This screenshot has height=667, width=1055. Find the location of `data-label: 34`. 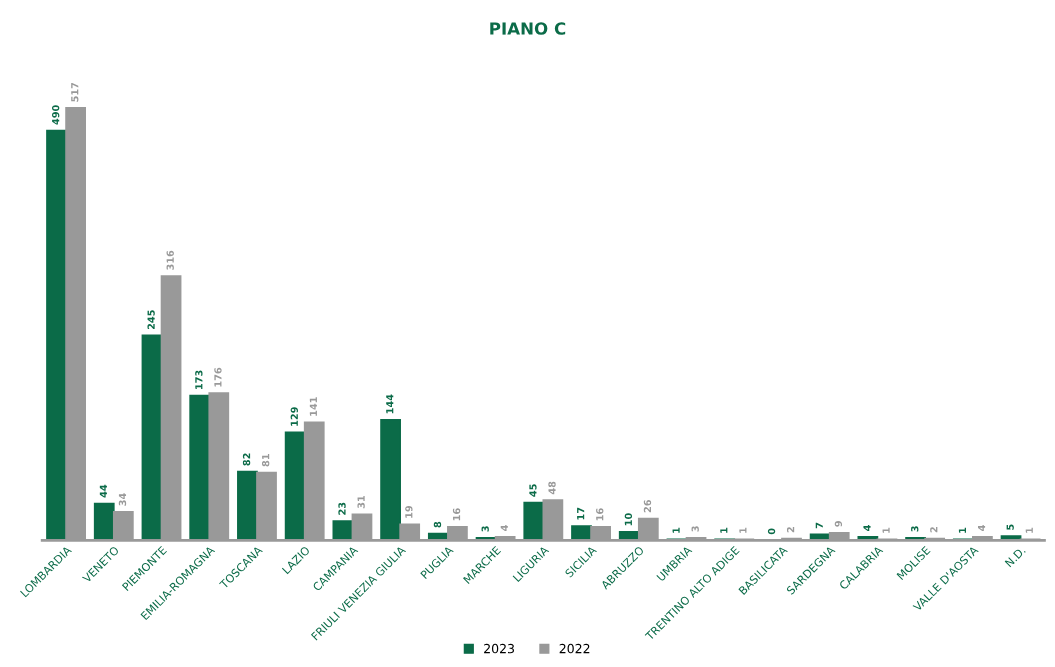

data-label: 34 is located at coordinates (122, 499).